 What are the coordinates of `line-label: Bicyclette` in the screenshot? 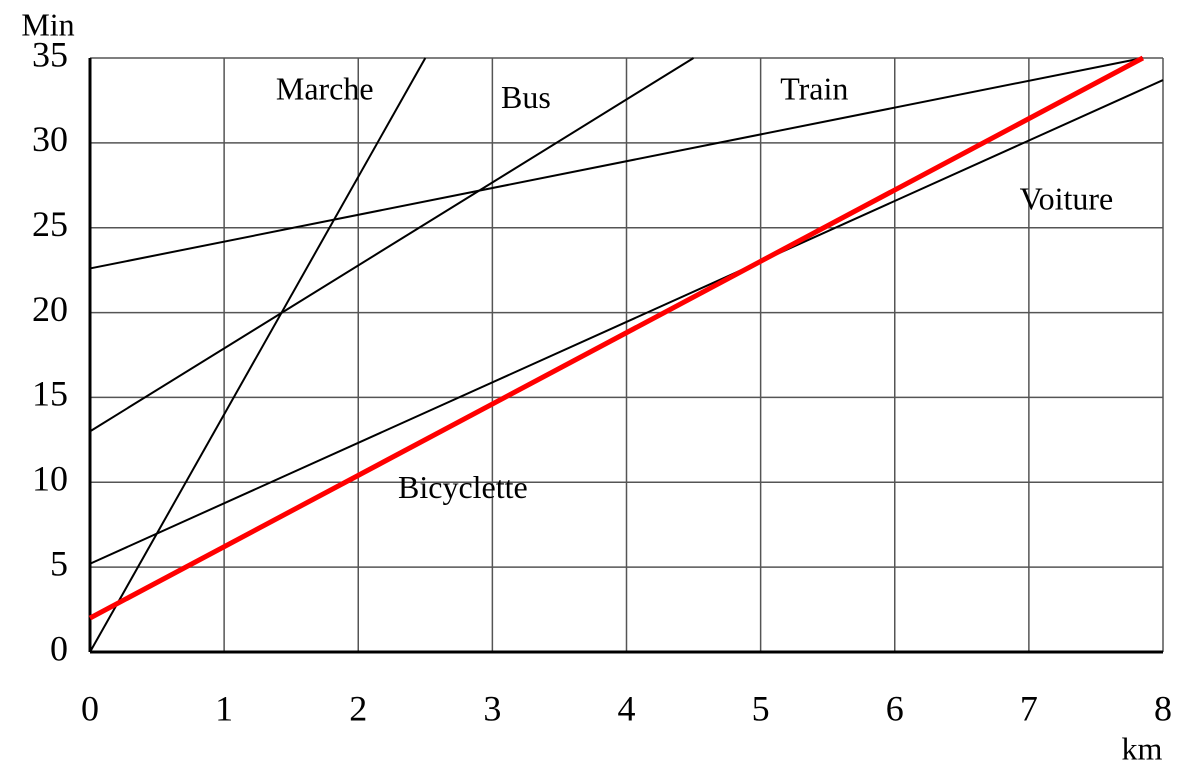 It's located at (463, 487).